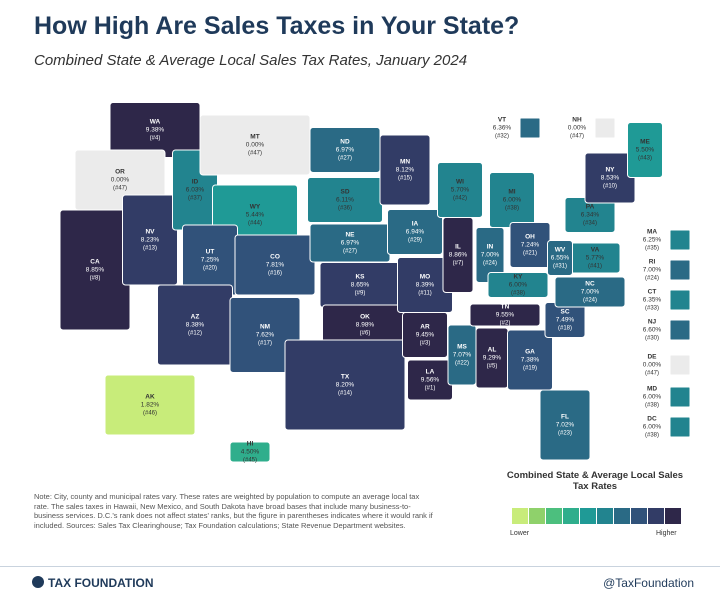 Image resolution: width=720 pixels, height=601 pixels. Describe the element at coordinates (430, 372) in the screenshot. I see `state-abbr: LA` at that location.